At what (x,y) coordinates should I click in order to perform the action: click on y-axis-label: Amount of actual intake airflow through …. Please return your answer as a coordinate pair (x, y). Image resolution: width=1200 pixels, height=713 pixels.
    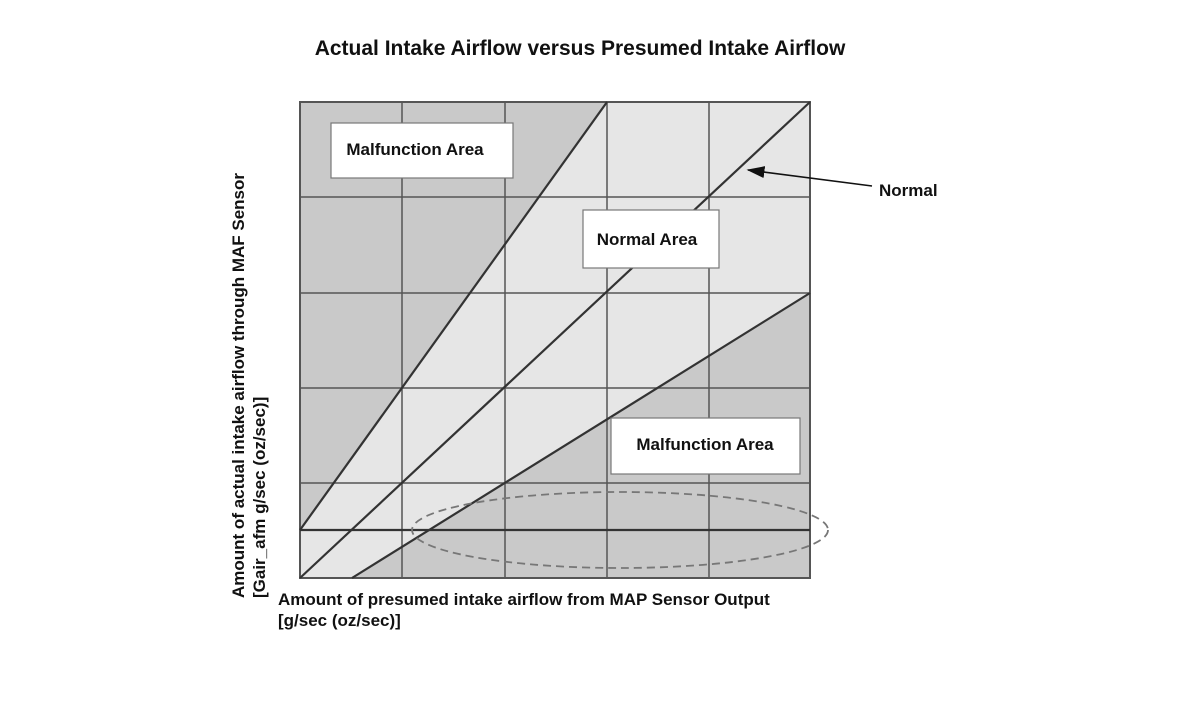
    Looking at the image, I should click on (238, 385).